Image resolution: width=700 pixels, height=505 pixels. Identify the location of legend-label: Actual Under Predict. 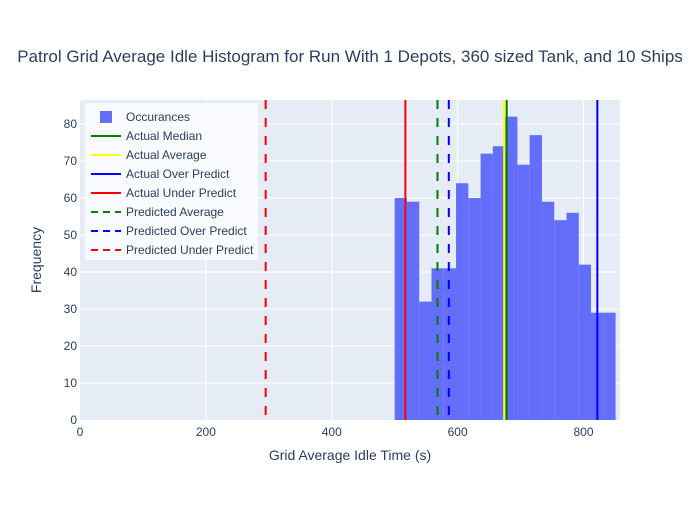
(181, 193).